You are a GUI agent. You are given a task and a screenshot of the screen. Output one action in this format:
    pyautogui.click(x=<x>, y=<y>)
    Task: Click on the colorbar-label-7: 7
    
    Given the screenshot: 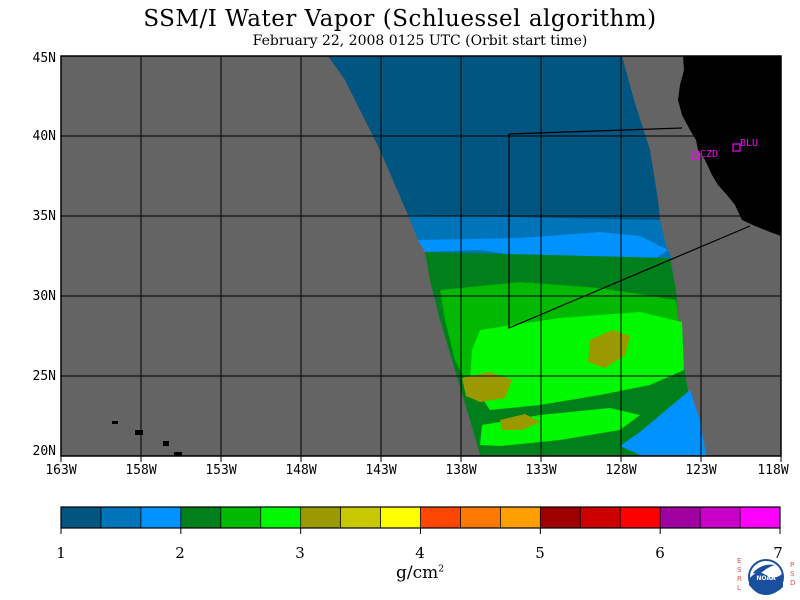 What is the action you would take?
    pyautogui.click(x=778, y=553)
    